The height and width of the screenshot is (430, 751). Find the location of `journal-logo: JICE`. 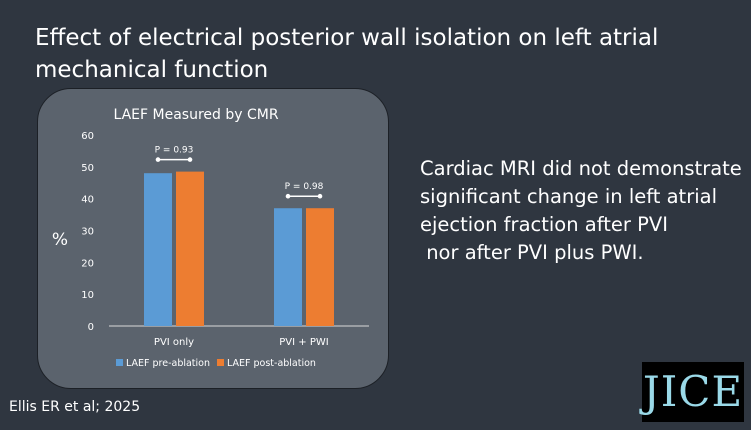

journal-logo: JICE is located at coordinates (693, 392).